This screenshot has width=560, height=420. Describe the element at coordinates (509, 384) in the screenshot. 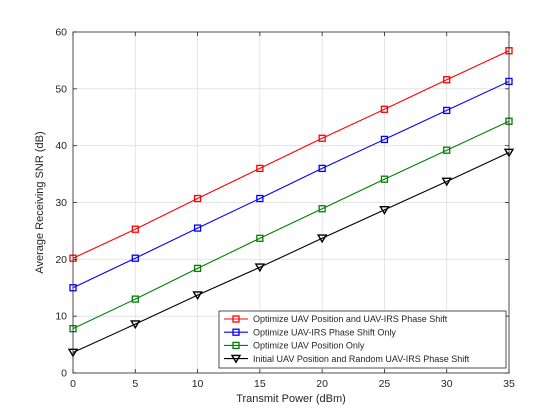

I see `x-tick-label: 35` at that location.